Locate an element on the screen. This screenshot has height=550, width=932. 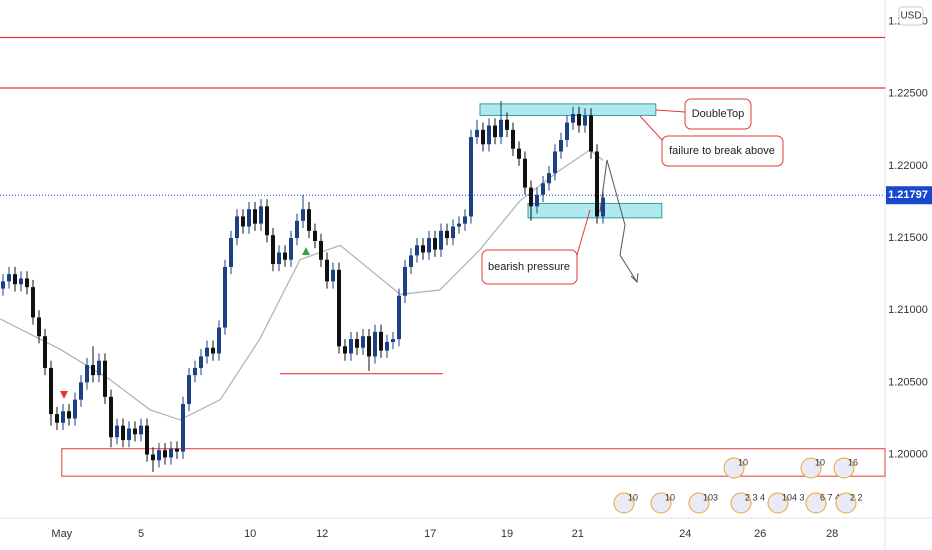
event-count: 104 3 is located at coordinates (793, 497).